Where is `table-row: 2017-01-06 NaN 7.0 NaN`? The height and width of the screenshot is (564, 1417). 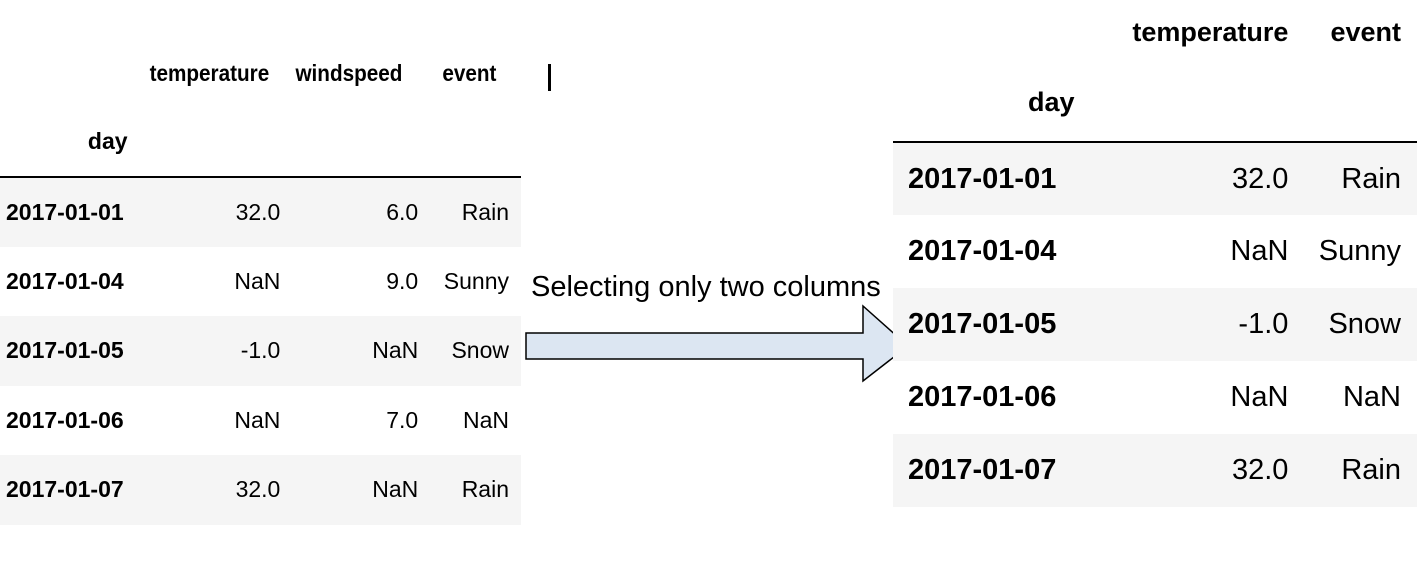 table-row: 2017-01-06 NaN 7.0 NaN is located at coordinates (260, 421).